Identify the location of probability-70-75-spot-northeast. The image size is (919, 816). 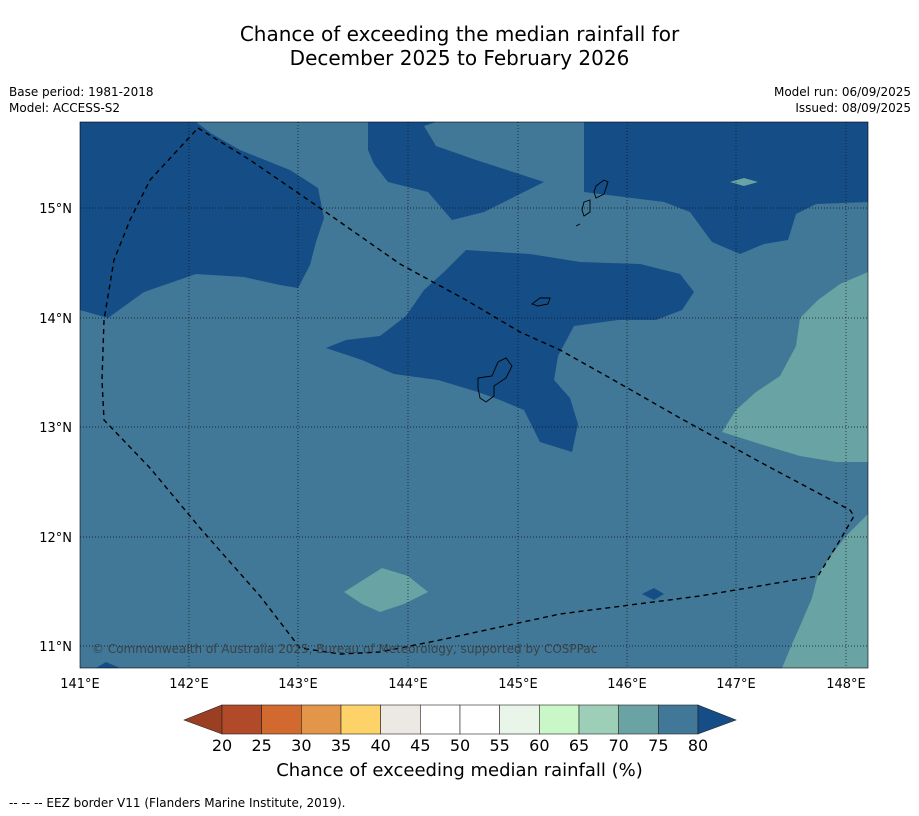
(744, 182).